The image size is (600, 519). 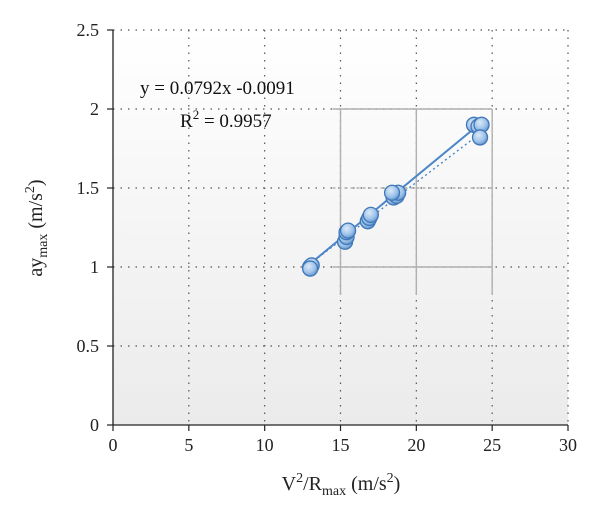 What do you see at coordinates (492, 445) in the screenshot?
I see `x-tick-label: 25` at bounding box center [492, 445].